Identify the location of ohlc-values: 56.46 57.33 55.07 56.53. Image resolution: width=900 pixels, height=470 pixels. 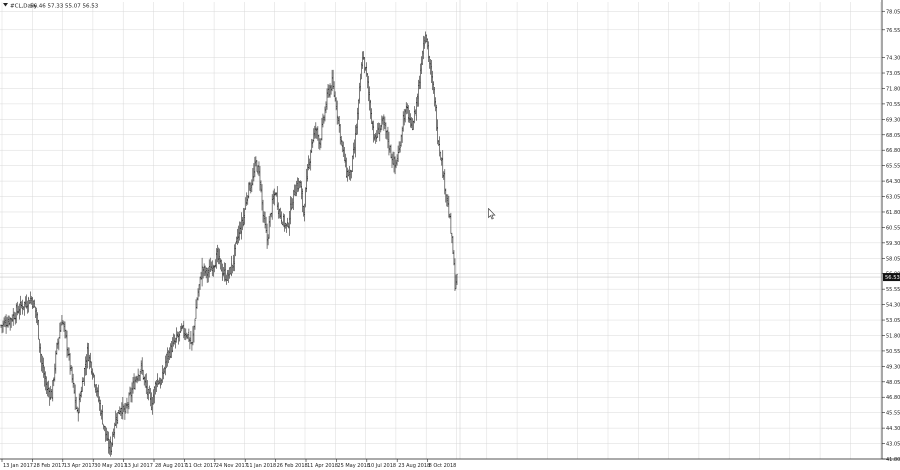
(64, 7).